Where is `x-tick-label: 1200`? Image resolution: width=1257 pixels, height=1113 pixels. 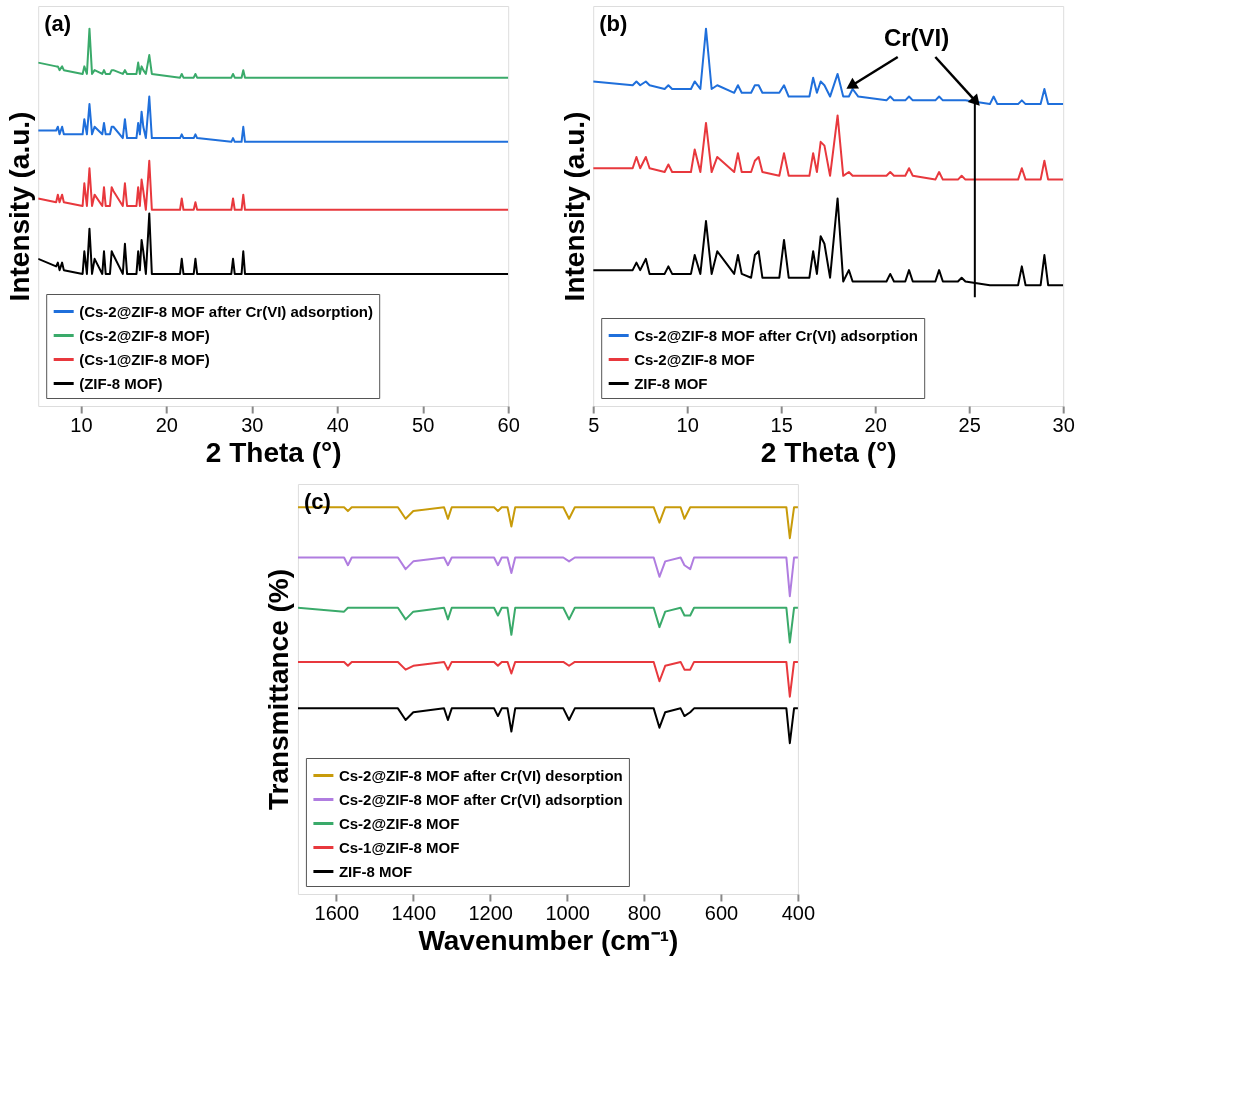
x-tick-label: 1200 is located at coordinates (490, 912).